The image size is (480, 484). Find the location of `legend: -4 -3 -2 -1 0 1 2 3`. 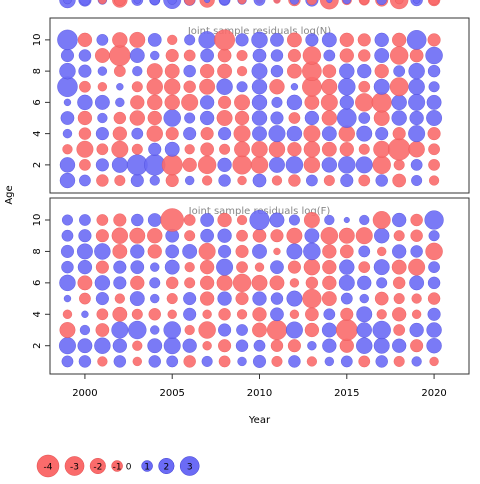

legend: -4 -3 -2 -1 0 1 2 3 is located at coordinates (118, 466).